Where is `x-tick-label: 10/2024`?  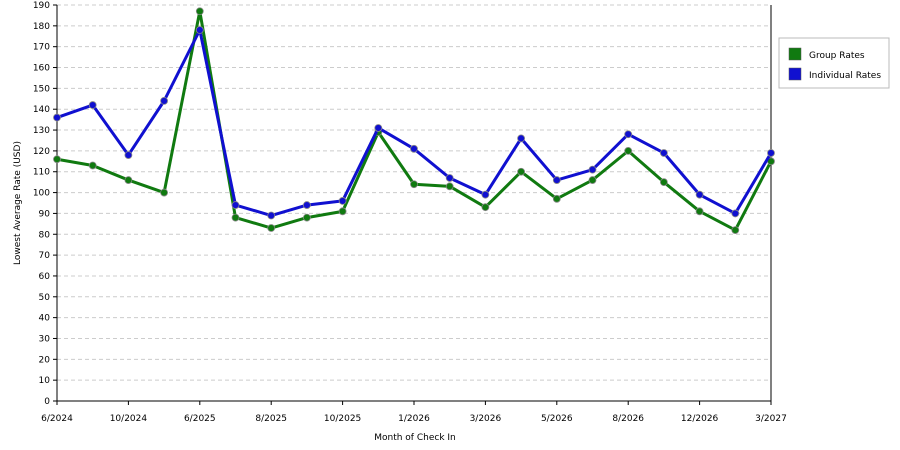 x-tick-label: 10/2024 is located at coordinates (129, 419).